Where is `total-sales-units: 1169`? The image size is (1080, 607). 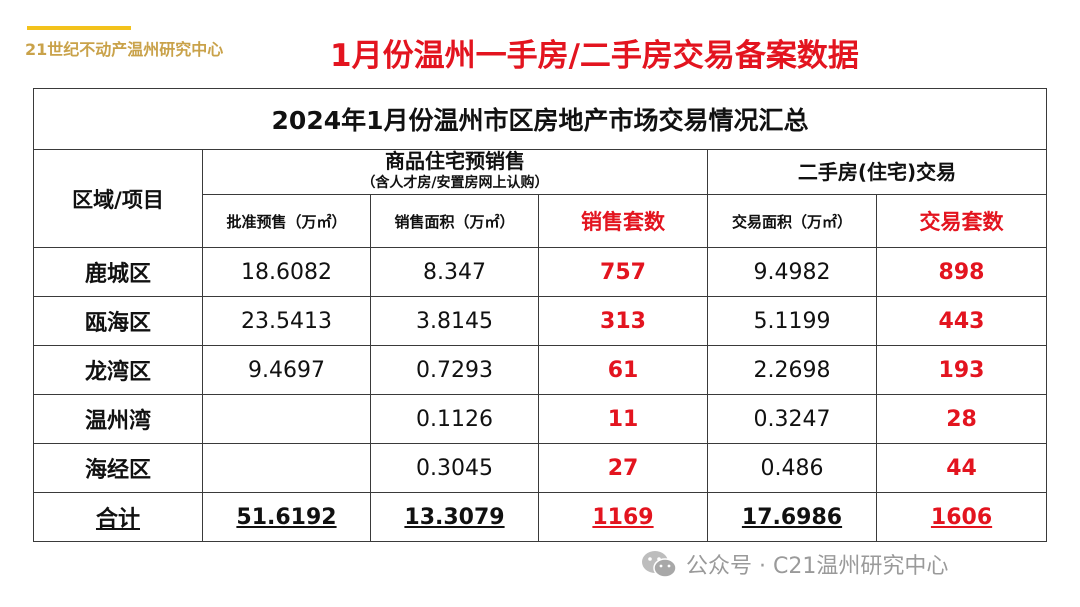
total-sales-units: 1169 is located at coordinates (623, 517).